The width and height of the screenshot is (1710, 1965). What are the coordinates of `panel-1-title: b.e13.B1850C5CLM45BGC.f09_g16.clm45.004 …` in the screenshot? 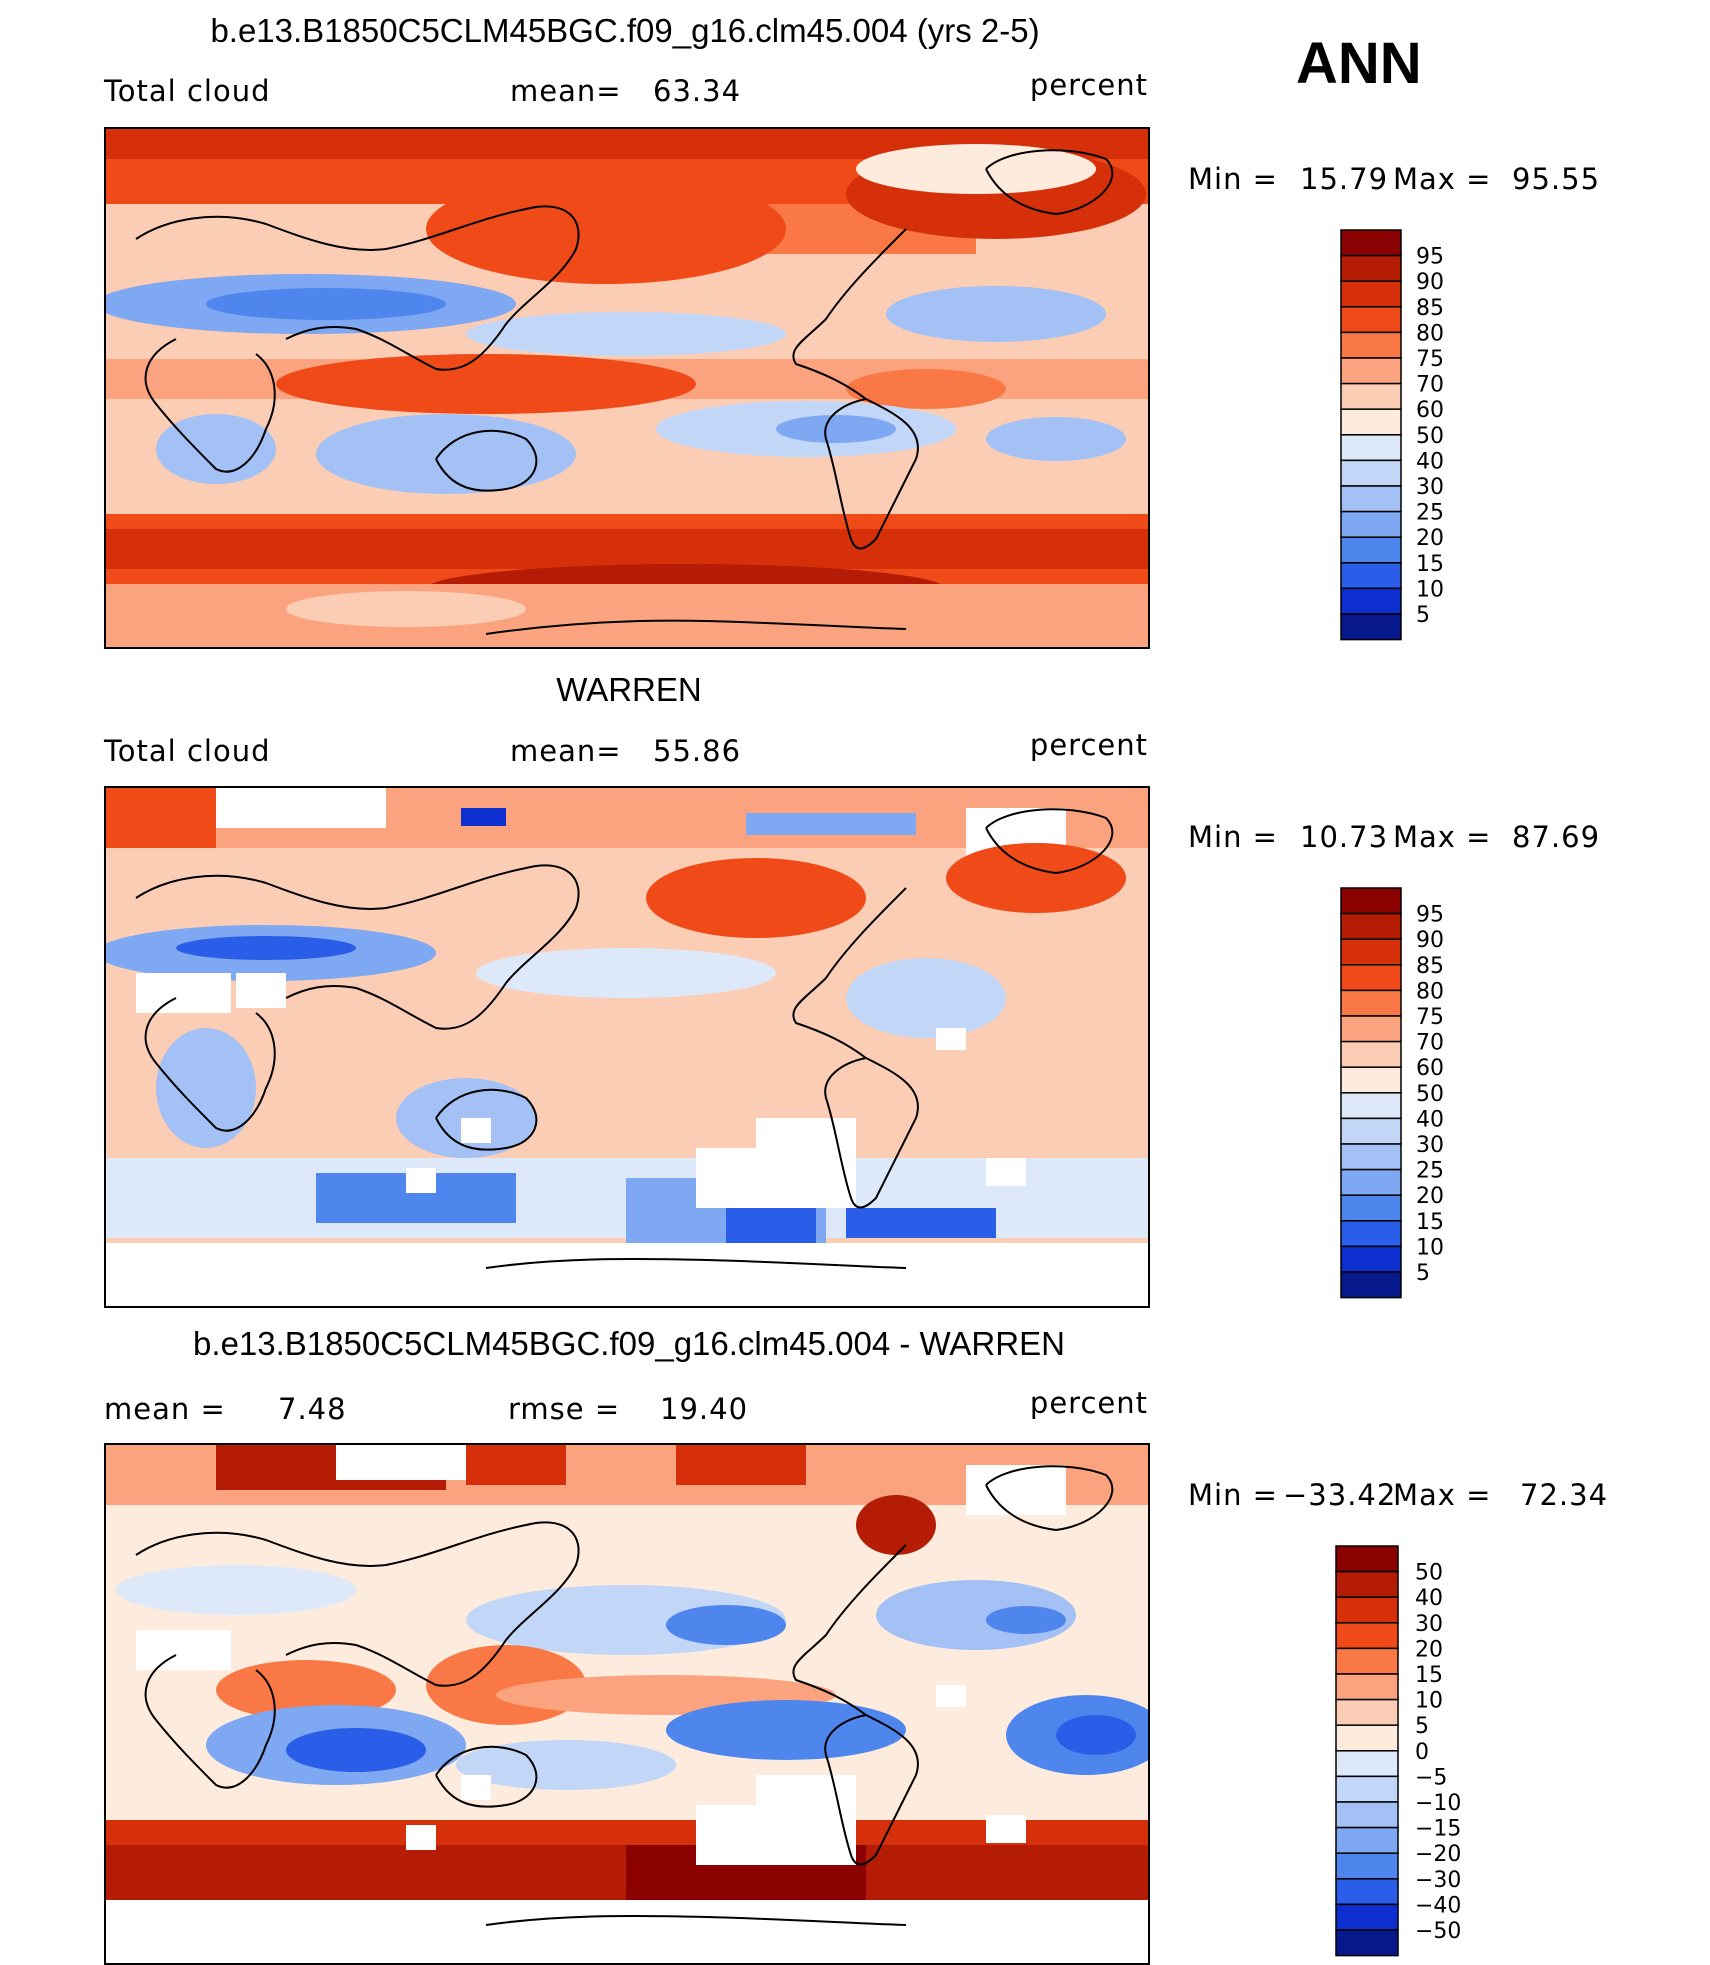 It's located at (625, 30).